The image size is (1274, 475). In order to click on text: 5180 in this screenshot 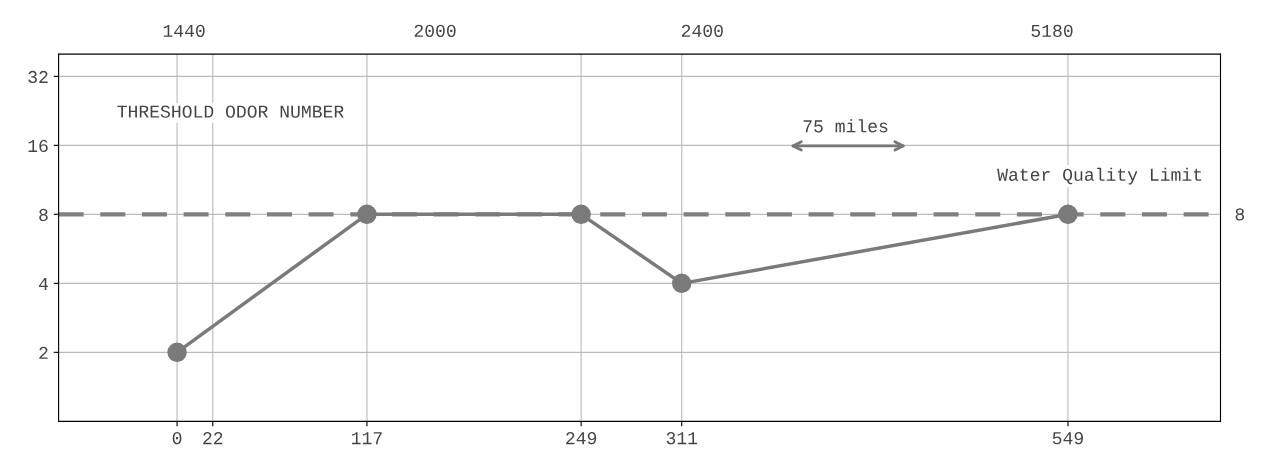, I will do `click(1052, 30)`.